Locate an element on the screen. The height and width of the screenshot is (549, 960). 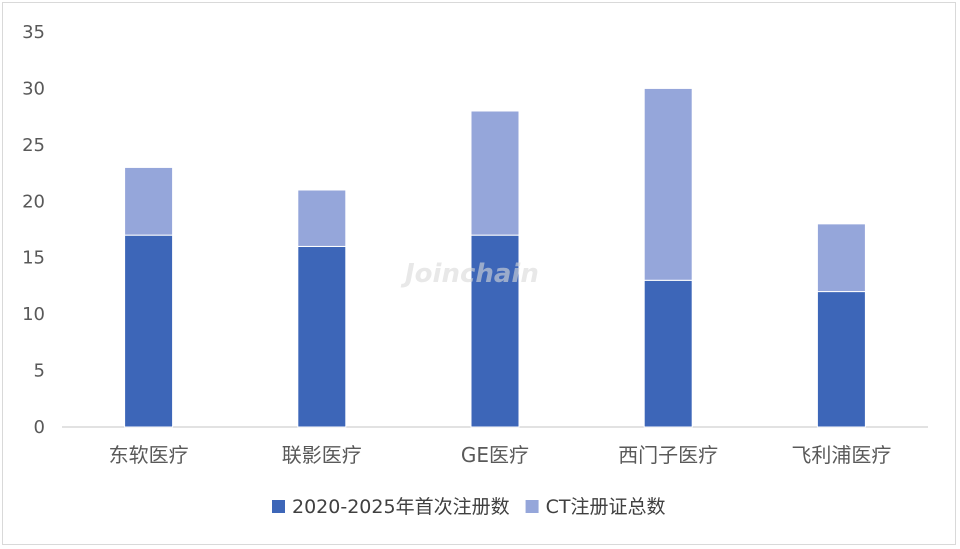
y-tick-label: 15 is located at coordinates (33, 258).